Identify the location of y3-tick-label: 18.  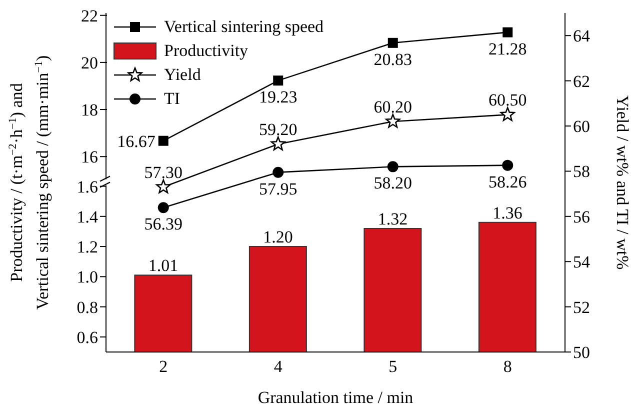
(89, 110).